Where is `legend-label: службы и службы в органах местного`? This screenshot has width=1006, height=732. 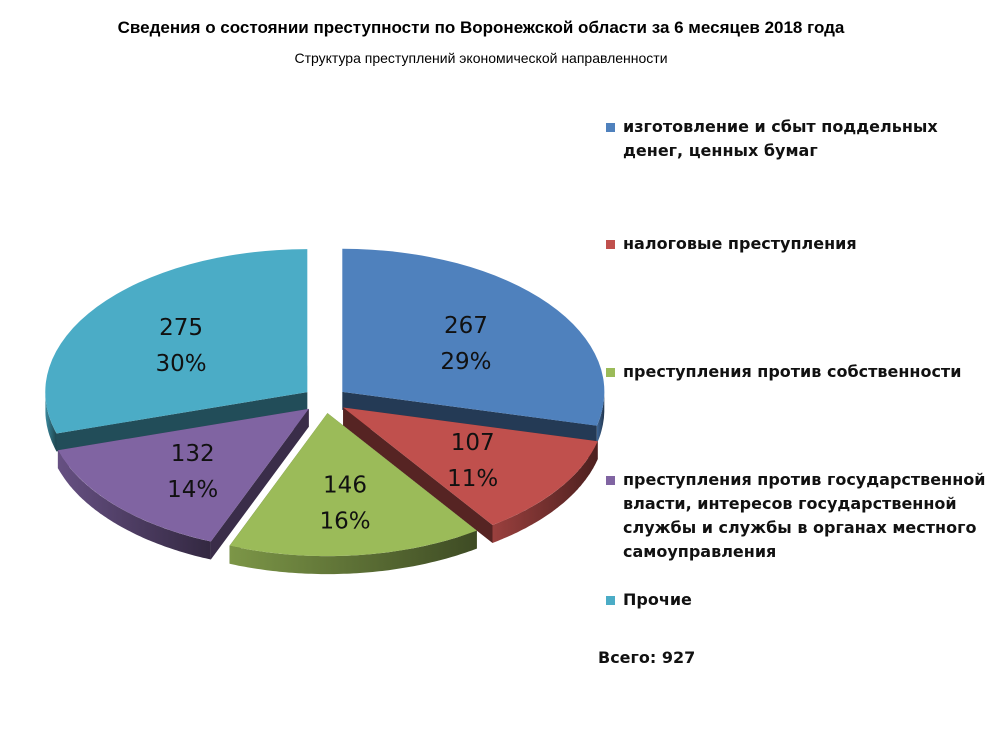
legend-label: службы и службы в органах местного is located at coordinates (800, 527).